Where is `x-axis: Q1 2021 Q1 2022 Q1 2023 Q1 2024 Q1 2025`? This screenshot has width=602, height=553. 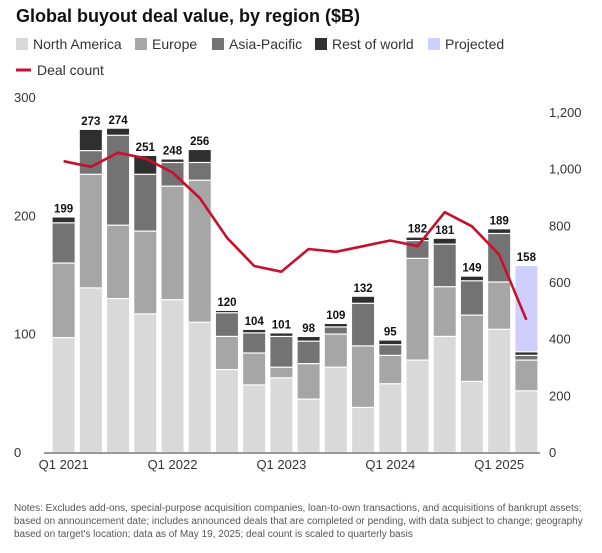
x-axis: Q1 2021 Q1 2022 Q1 2023 Q1 2024 Q1 2025 is located at coordinates (289, 462).